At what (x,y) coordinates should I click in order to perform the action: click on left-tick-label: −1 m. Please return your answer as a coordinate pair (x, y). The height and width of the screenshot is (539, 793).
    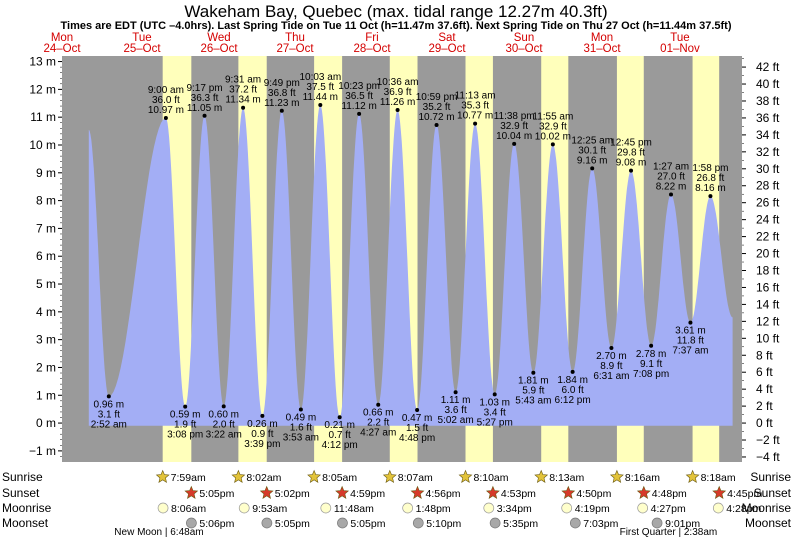
    Looking at the image, I should click on (42, 451).